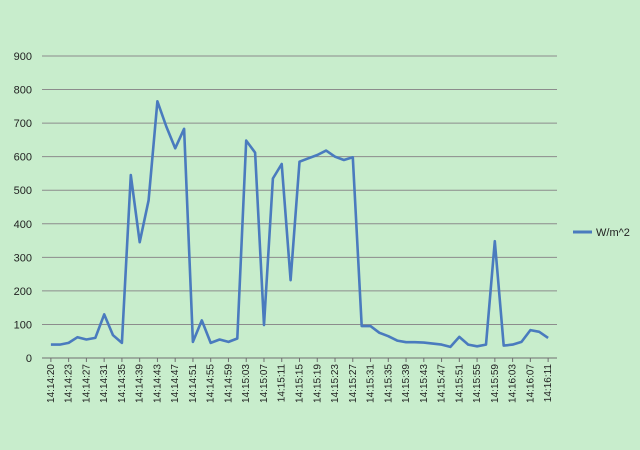  What do you see at coordinates (548, 383) in the screenshot?
I see `x-tick-label: 14:16:11` at bounding box center [548, 383].